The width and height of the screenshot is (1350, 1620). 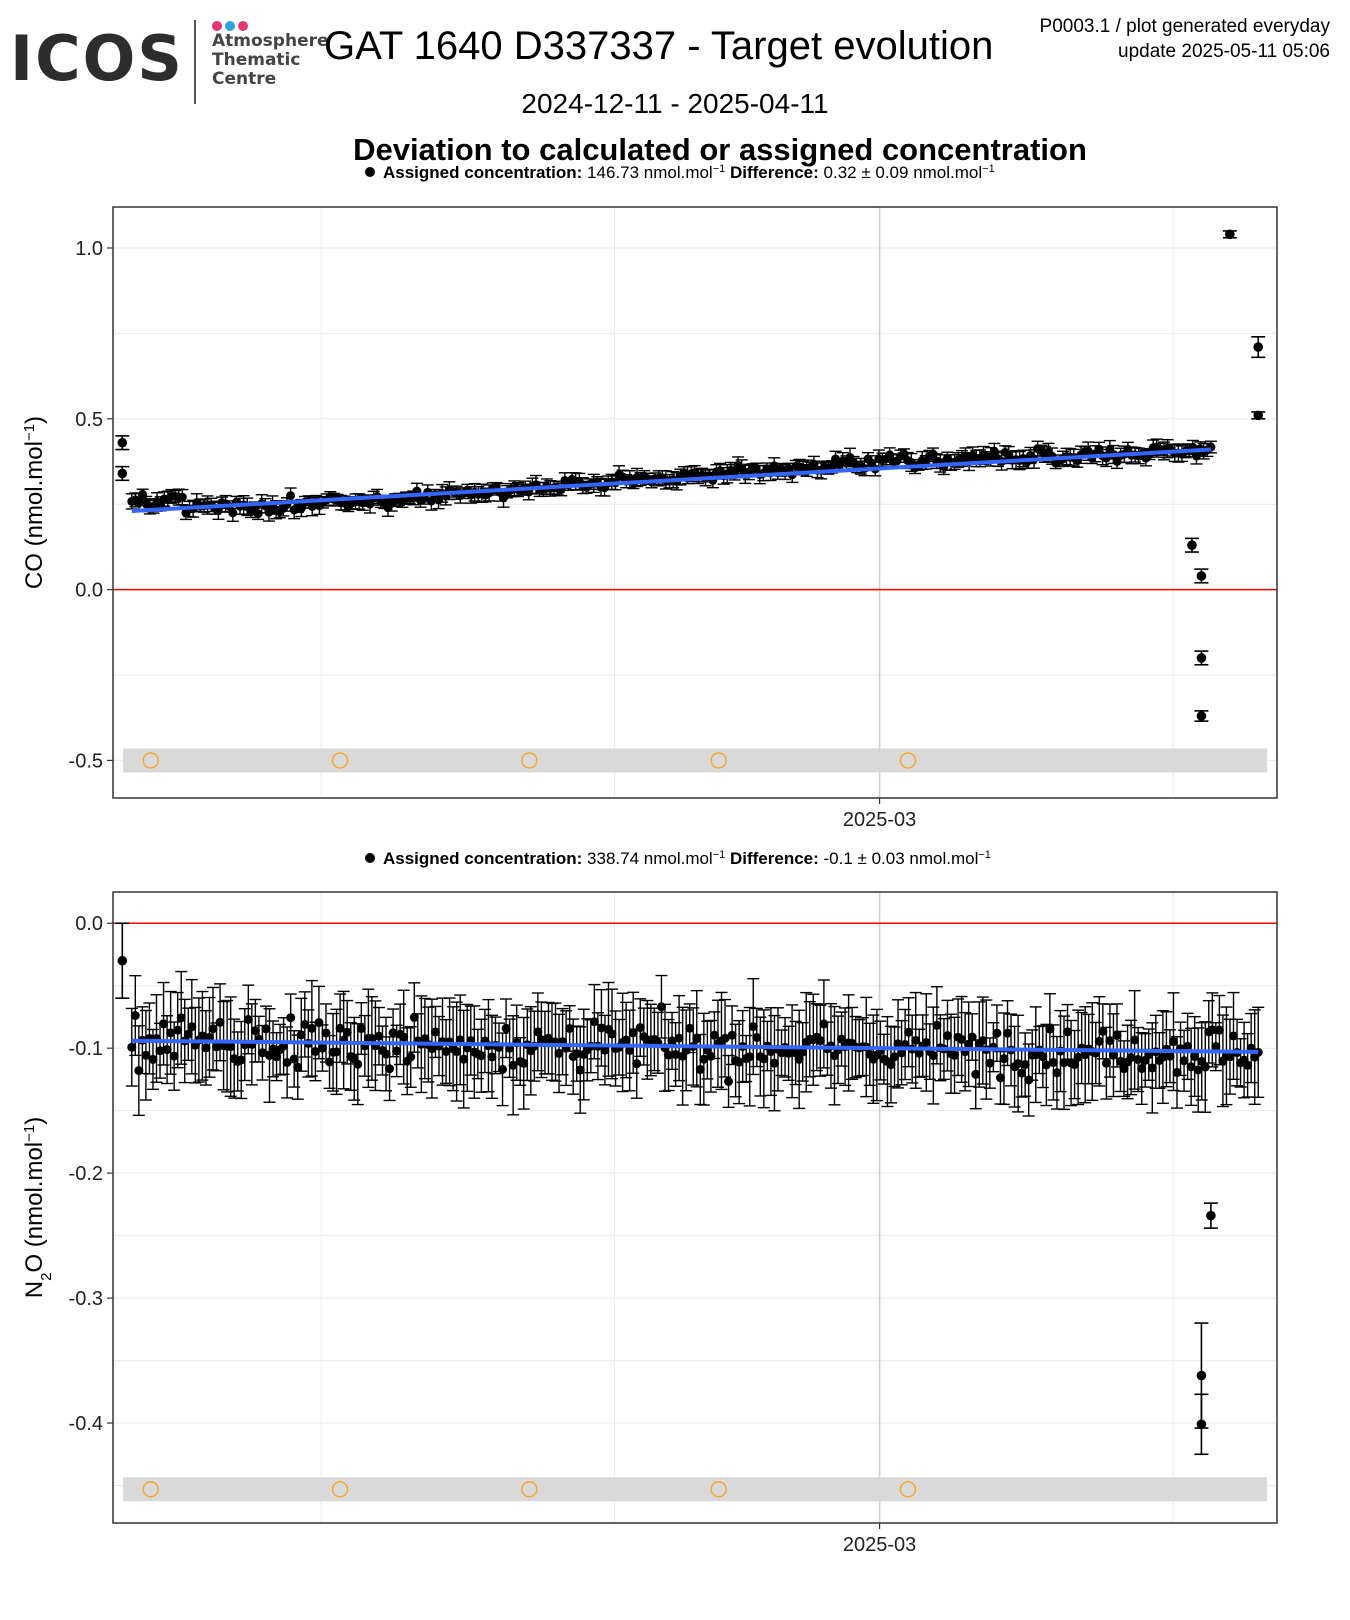 I want to click on date-range: 2024-12-11 - 2025-04-11, so click(x=675, y=103).